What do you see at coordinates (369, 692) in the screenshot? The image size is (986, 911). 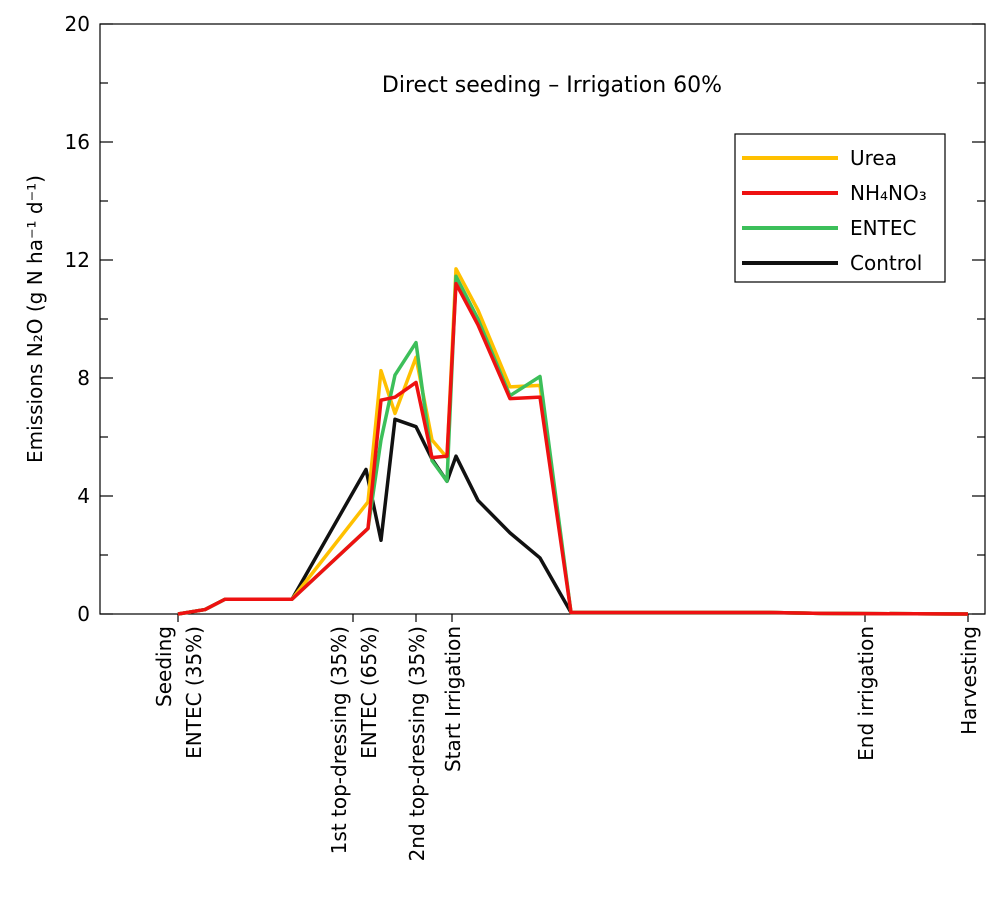 I see `event-label: ENTEC (65%)` at bounding box center [369, 692].